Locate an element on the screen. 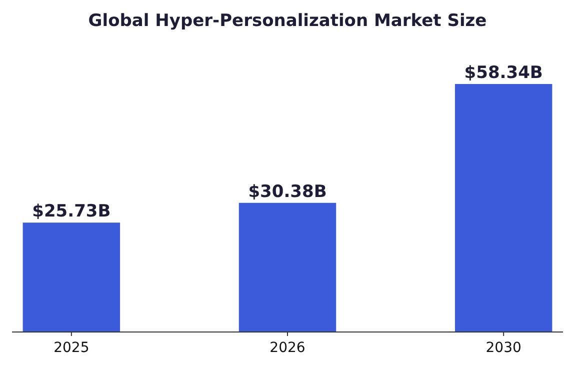 The image size is (575, 367). x-tick-label: 2026 is located at coordinates (288, 348).